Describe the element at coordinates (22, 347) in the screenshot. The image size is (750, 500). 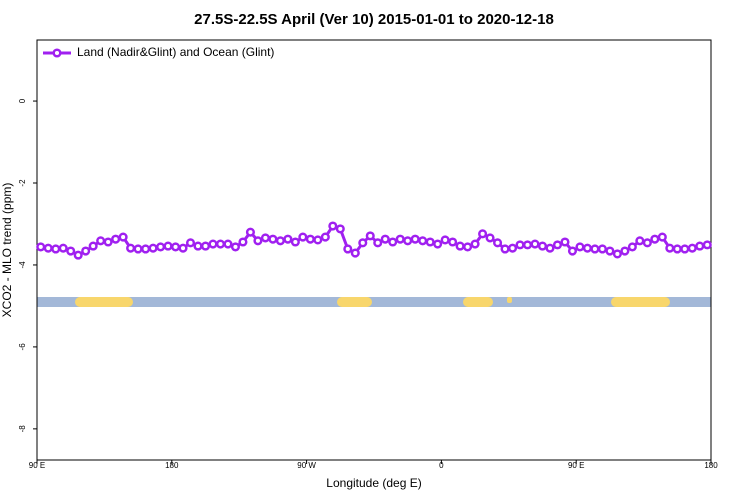
I see `y-tick-label: -6` at that location.